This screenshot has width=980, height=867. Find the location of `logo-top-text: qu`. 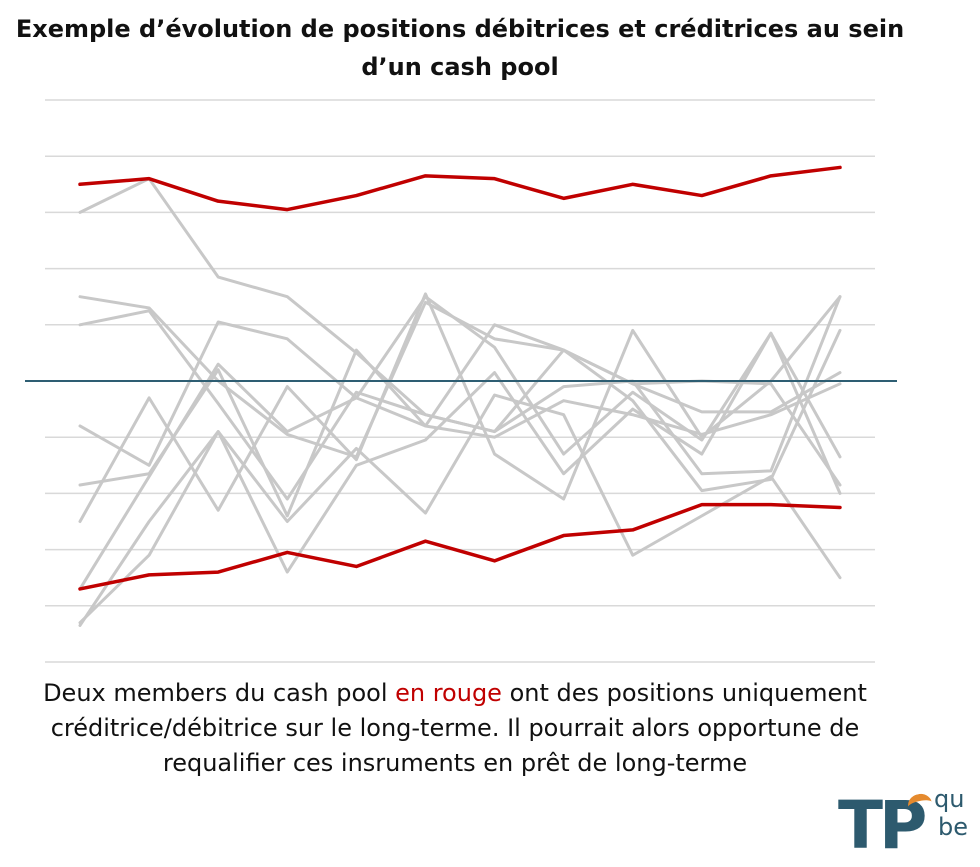

logo-top-text: qu is located at coordinates (949, 799).